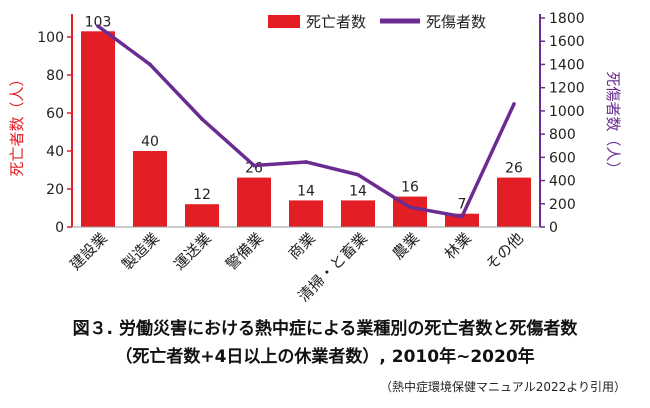  Describe the element at coordinates (98, 22) in the screenshot. I see `bar-value-label-0: 103` at that location.